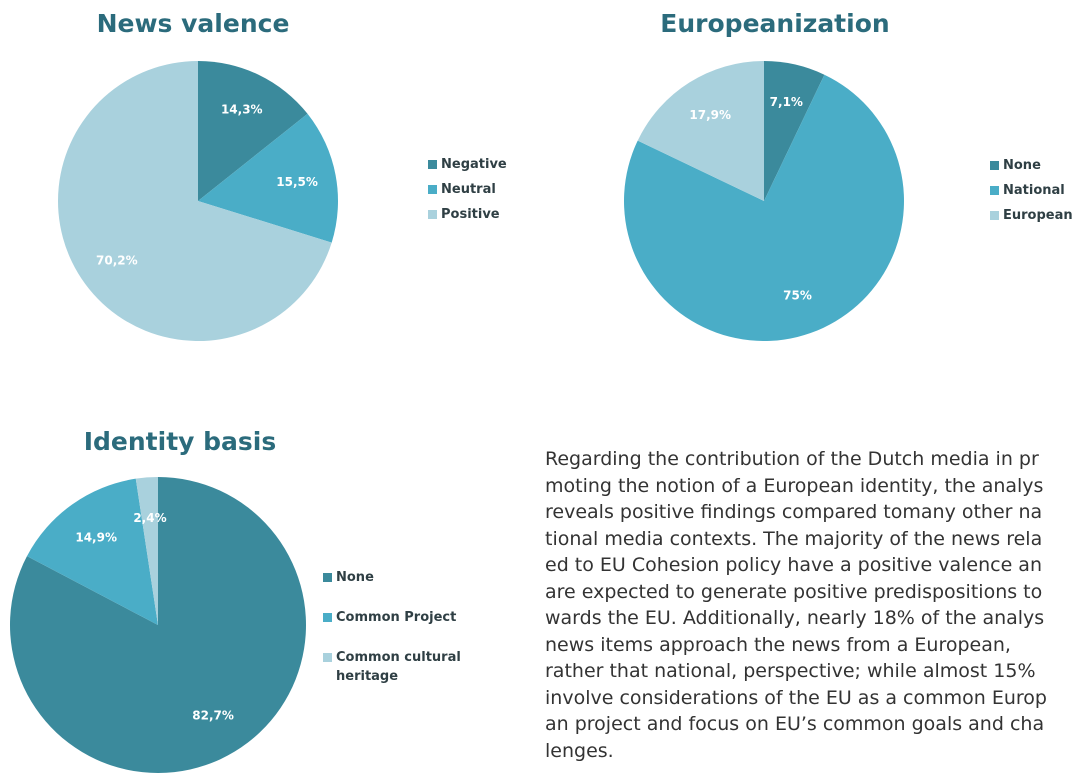 This screenshot has width=1075, height=776. Describe the element at coordinates (474, 164) in the screenshot. I see `legend-label: Negative` at that location.